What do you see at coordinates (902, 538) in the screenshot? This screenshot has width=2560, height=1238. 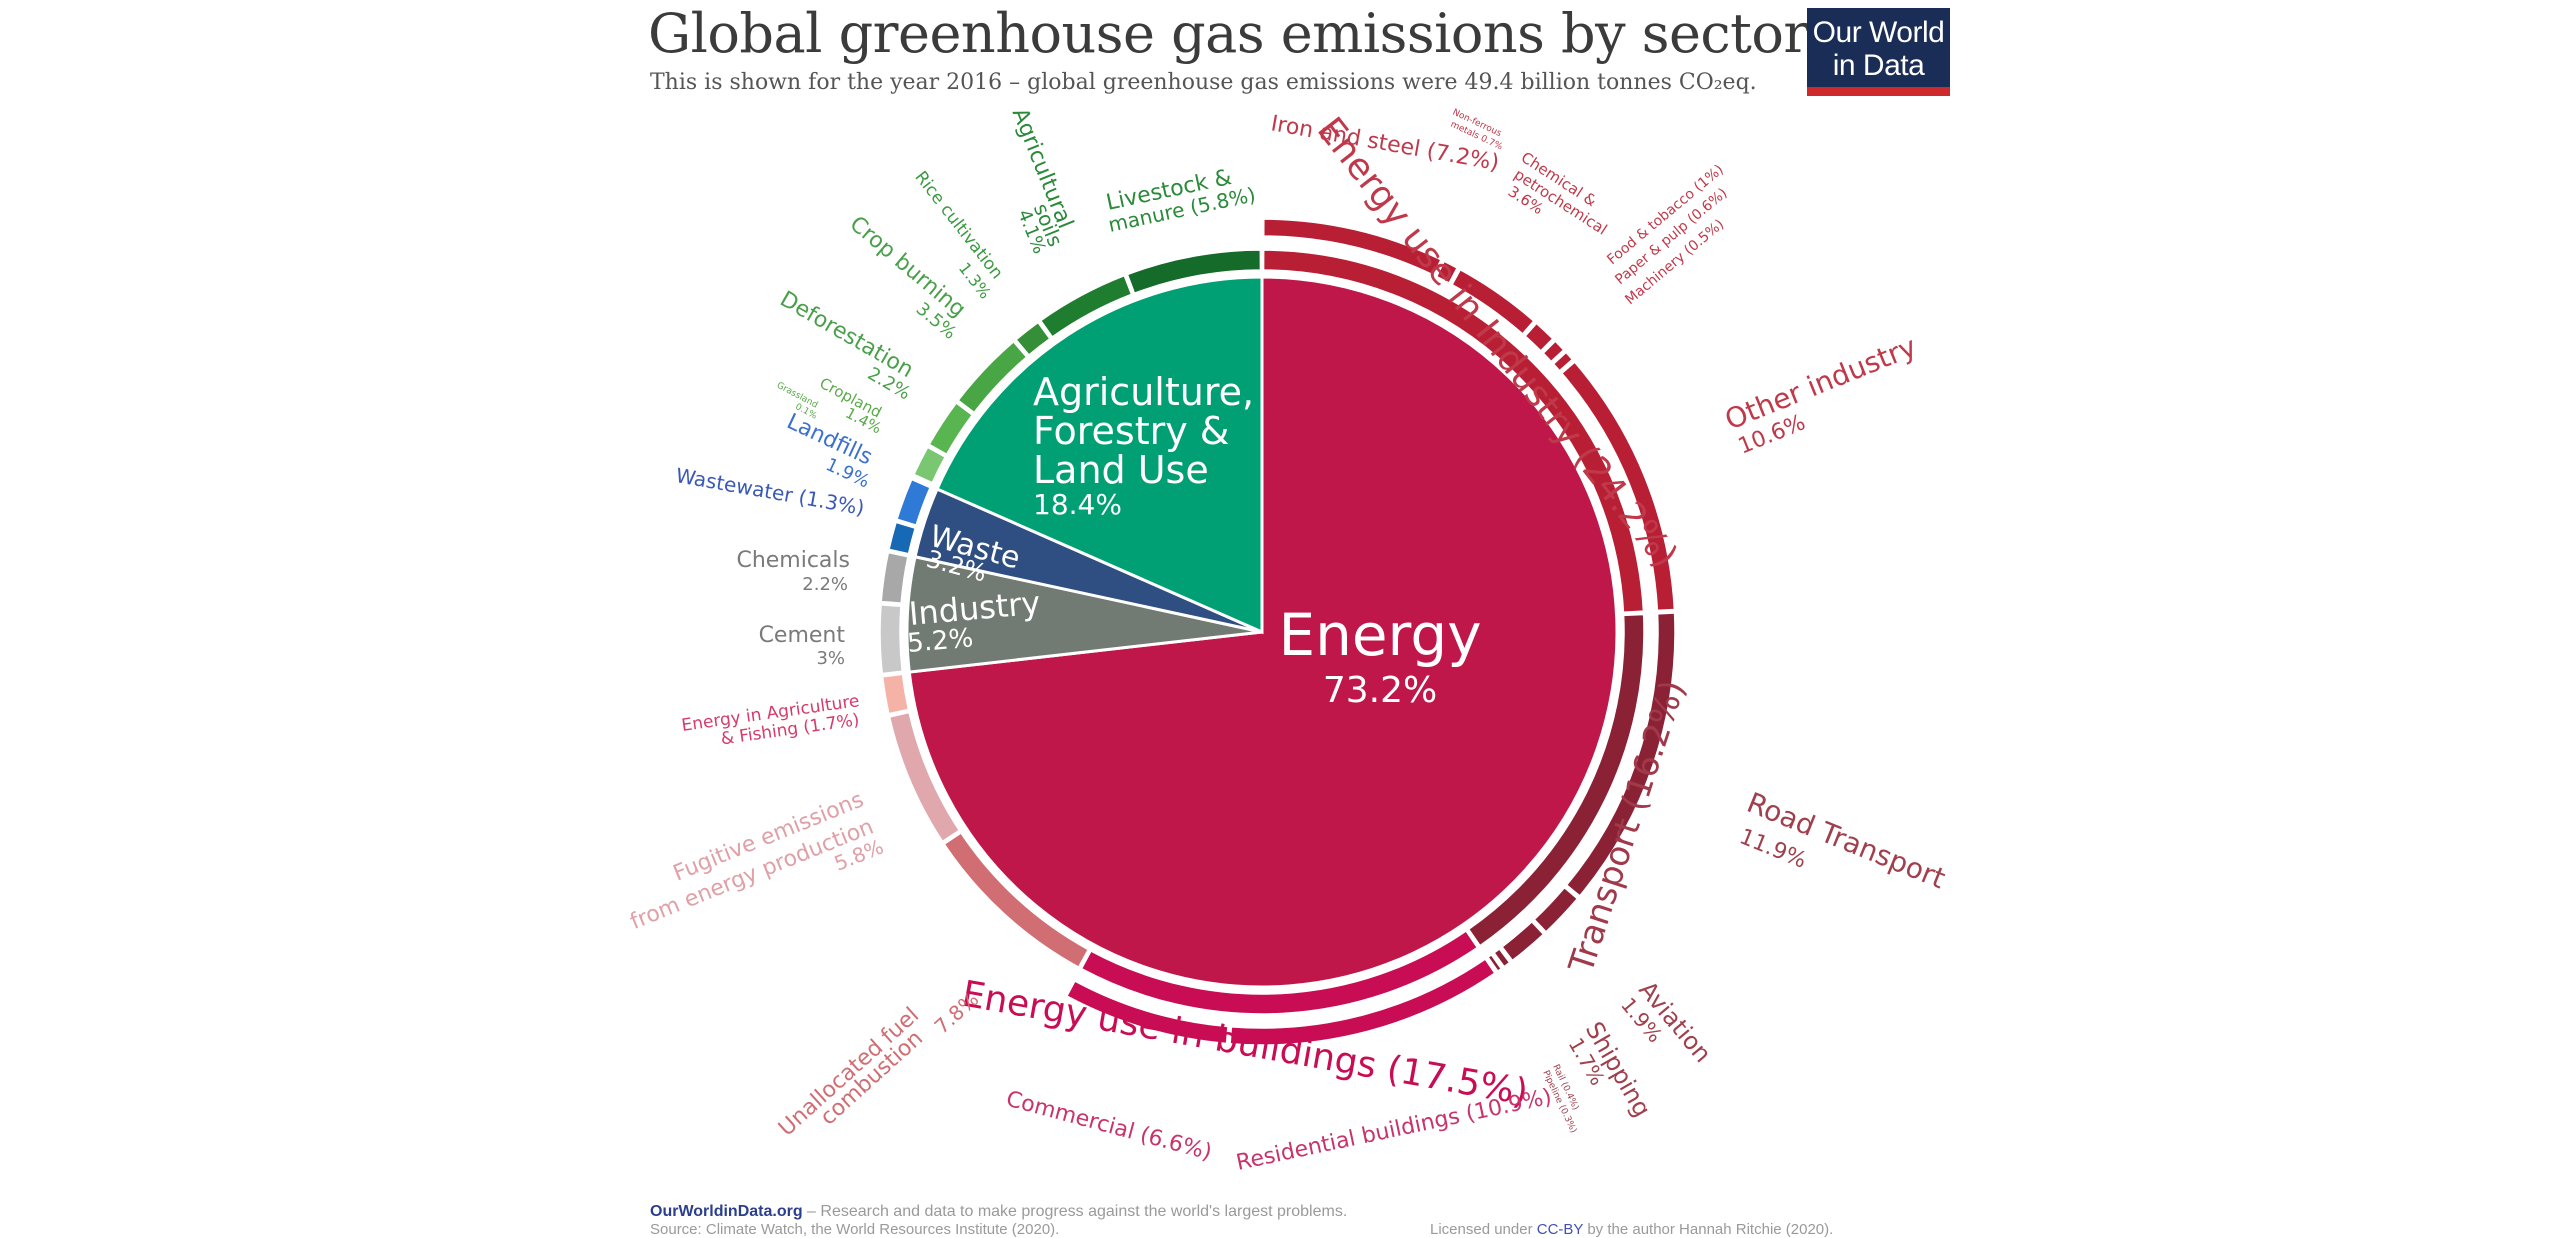 I see `middle-slice-wastewater` at bounding box center [902, 538].